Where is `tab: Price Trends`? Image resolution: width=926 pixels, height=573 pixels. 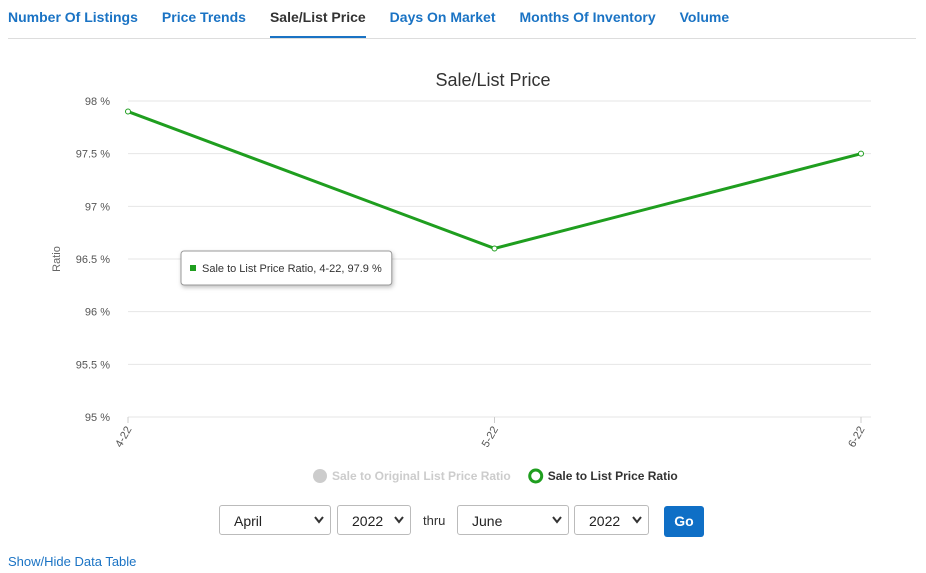 tab: Price Trends is located at coordinates (203, 17).